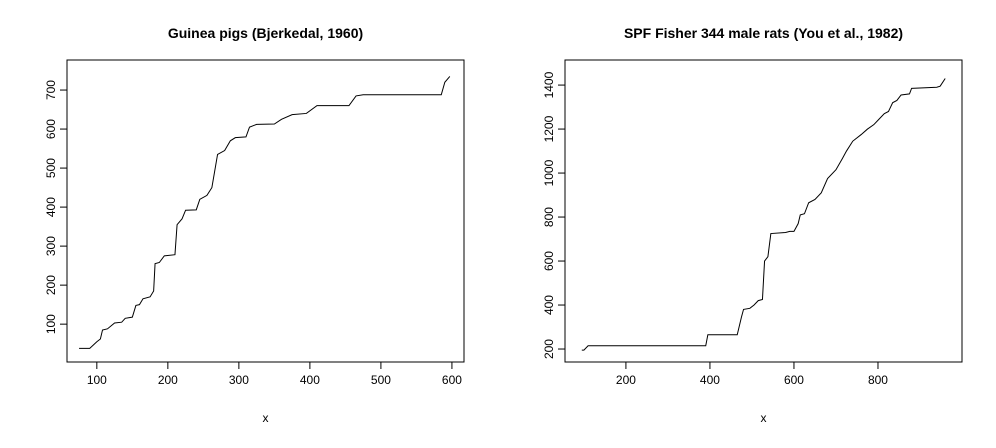  I want to click on chart-title: Guinea pigs (Bjerkedal, 1960), so click(265, 33).